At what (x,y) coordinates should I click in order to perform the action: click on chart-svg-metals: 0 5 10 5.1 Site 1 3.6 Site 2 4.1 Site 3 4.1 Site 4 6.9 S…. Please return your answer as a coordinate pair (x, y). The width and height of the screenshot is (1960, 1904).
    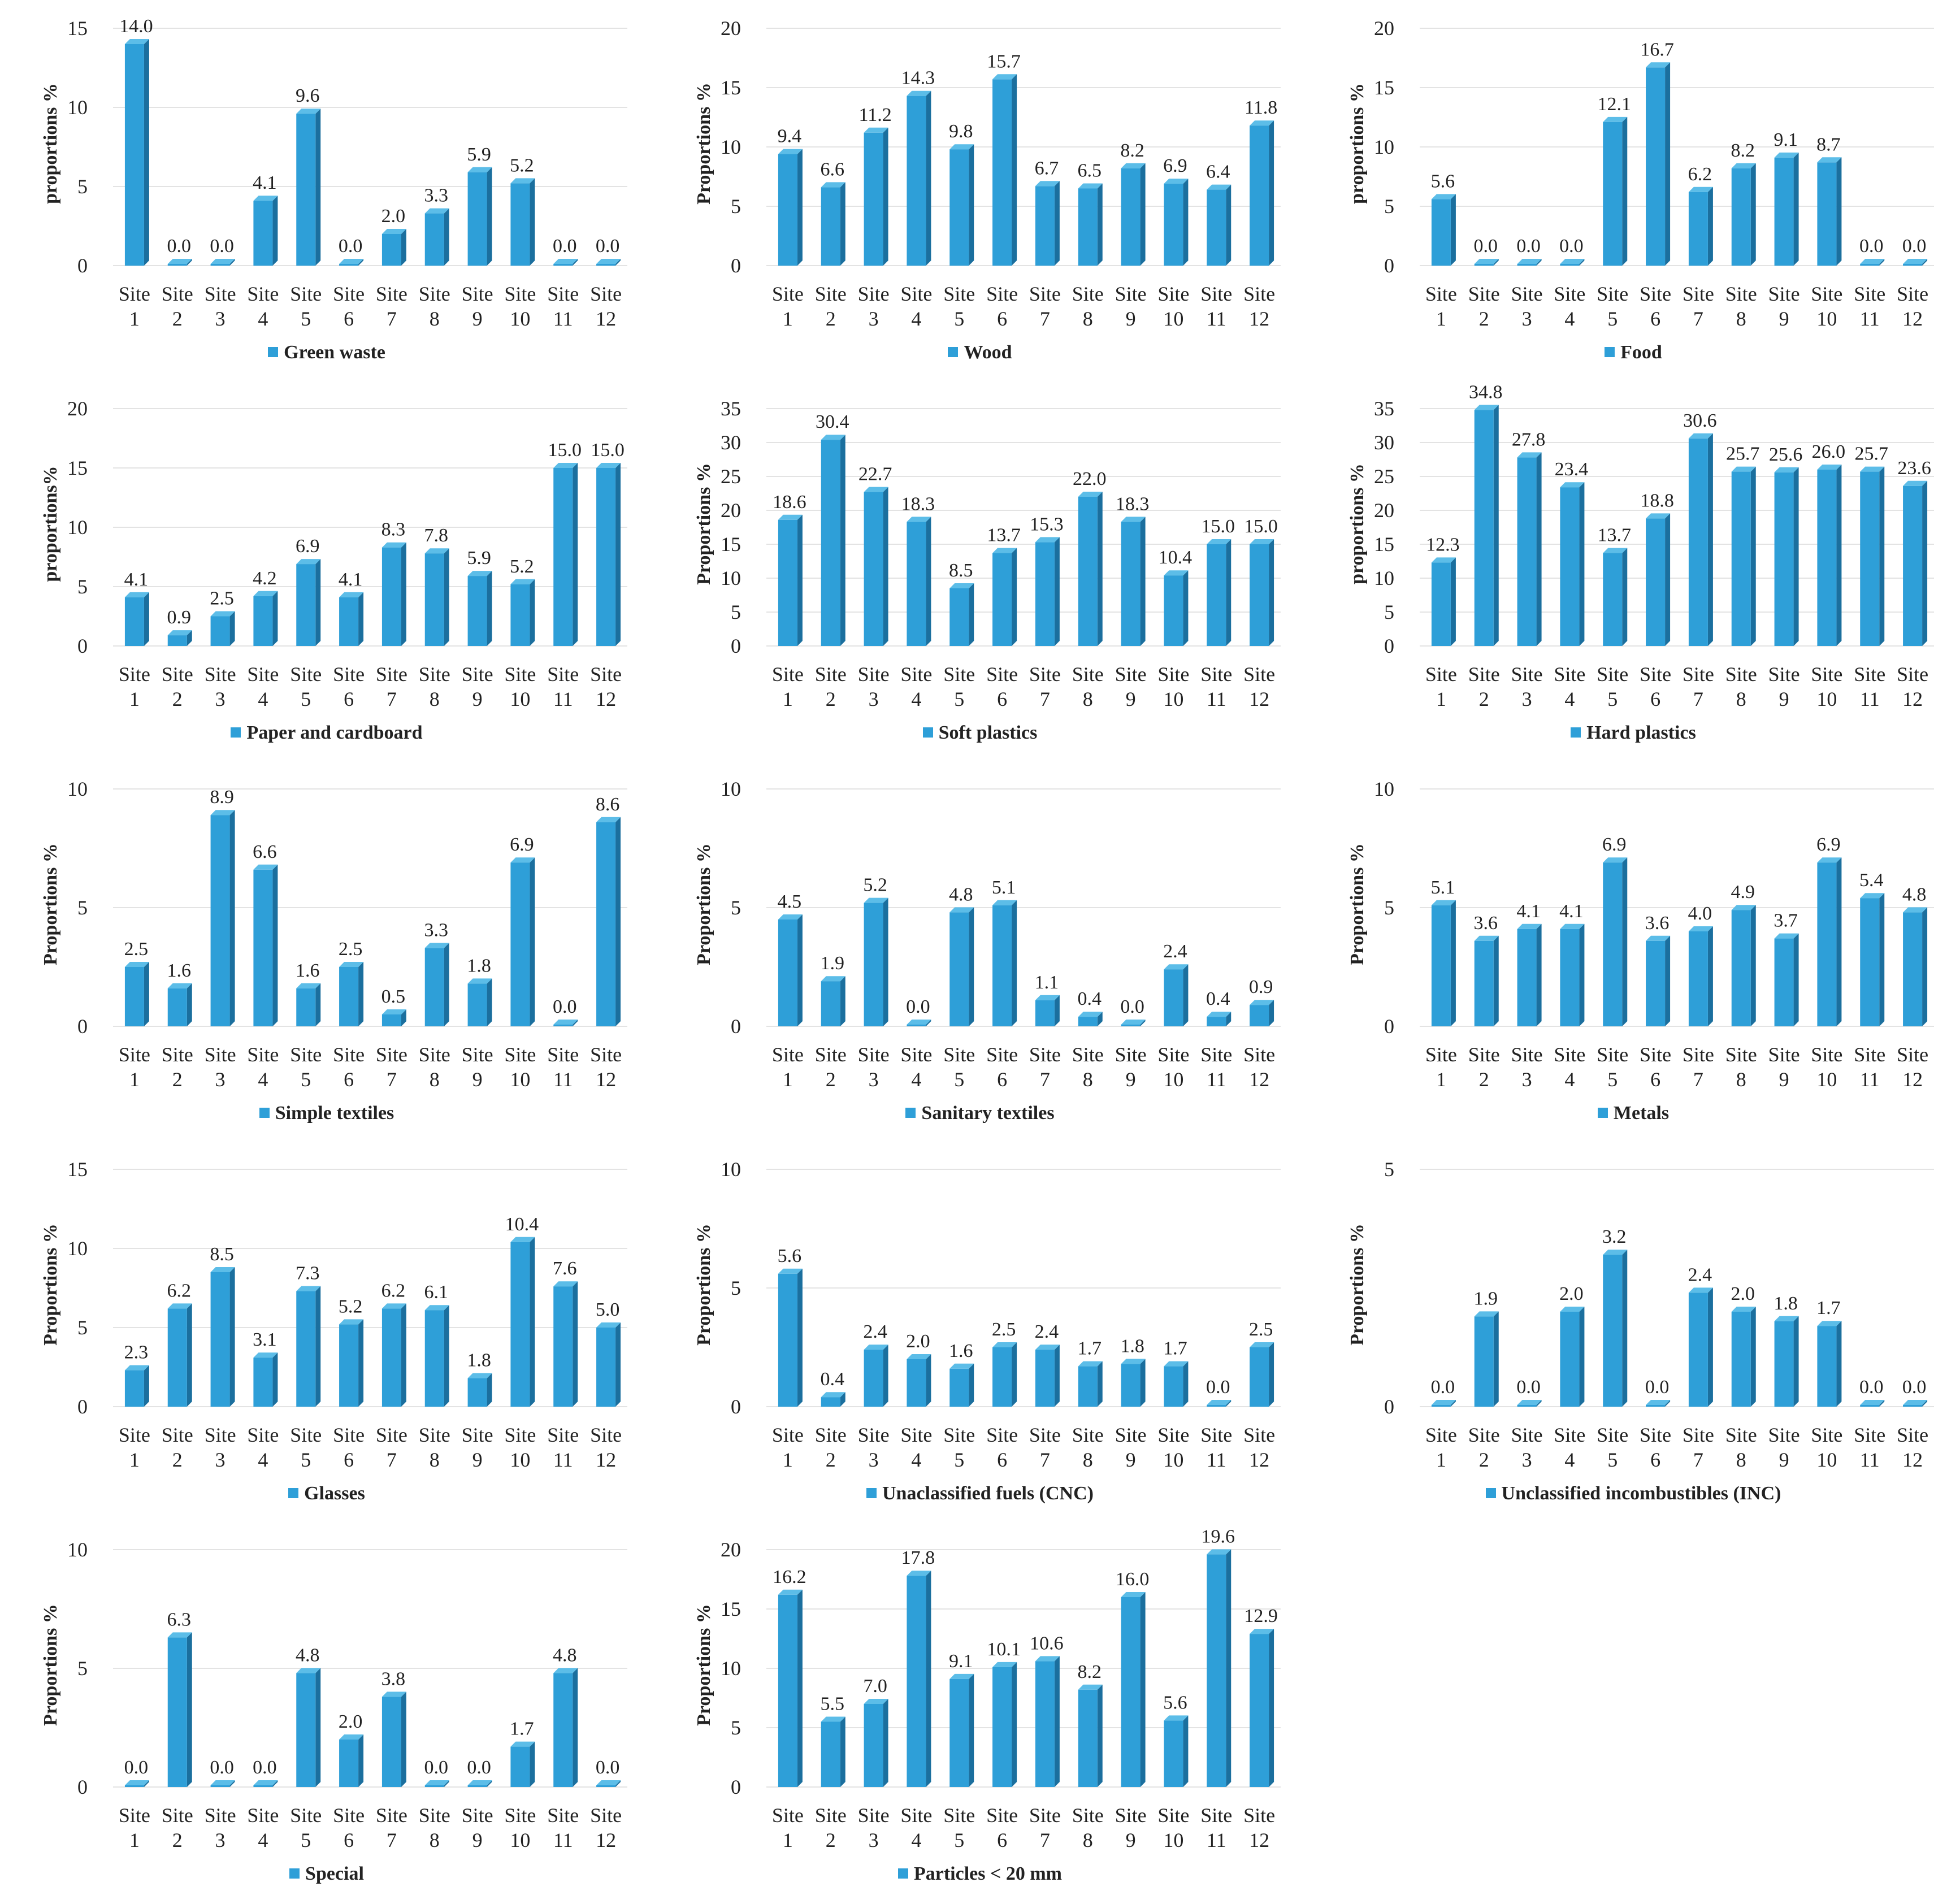
    Looking at the image, I should click on (1654, 934).